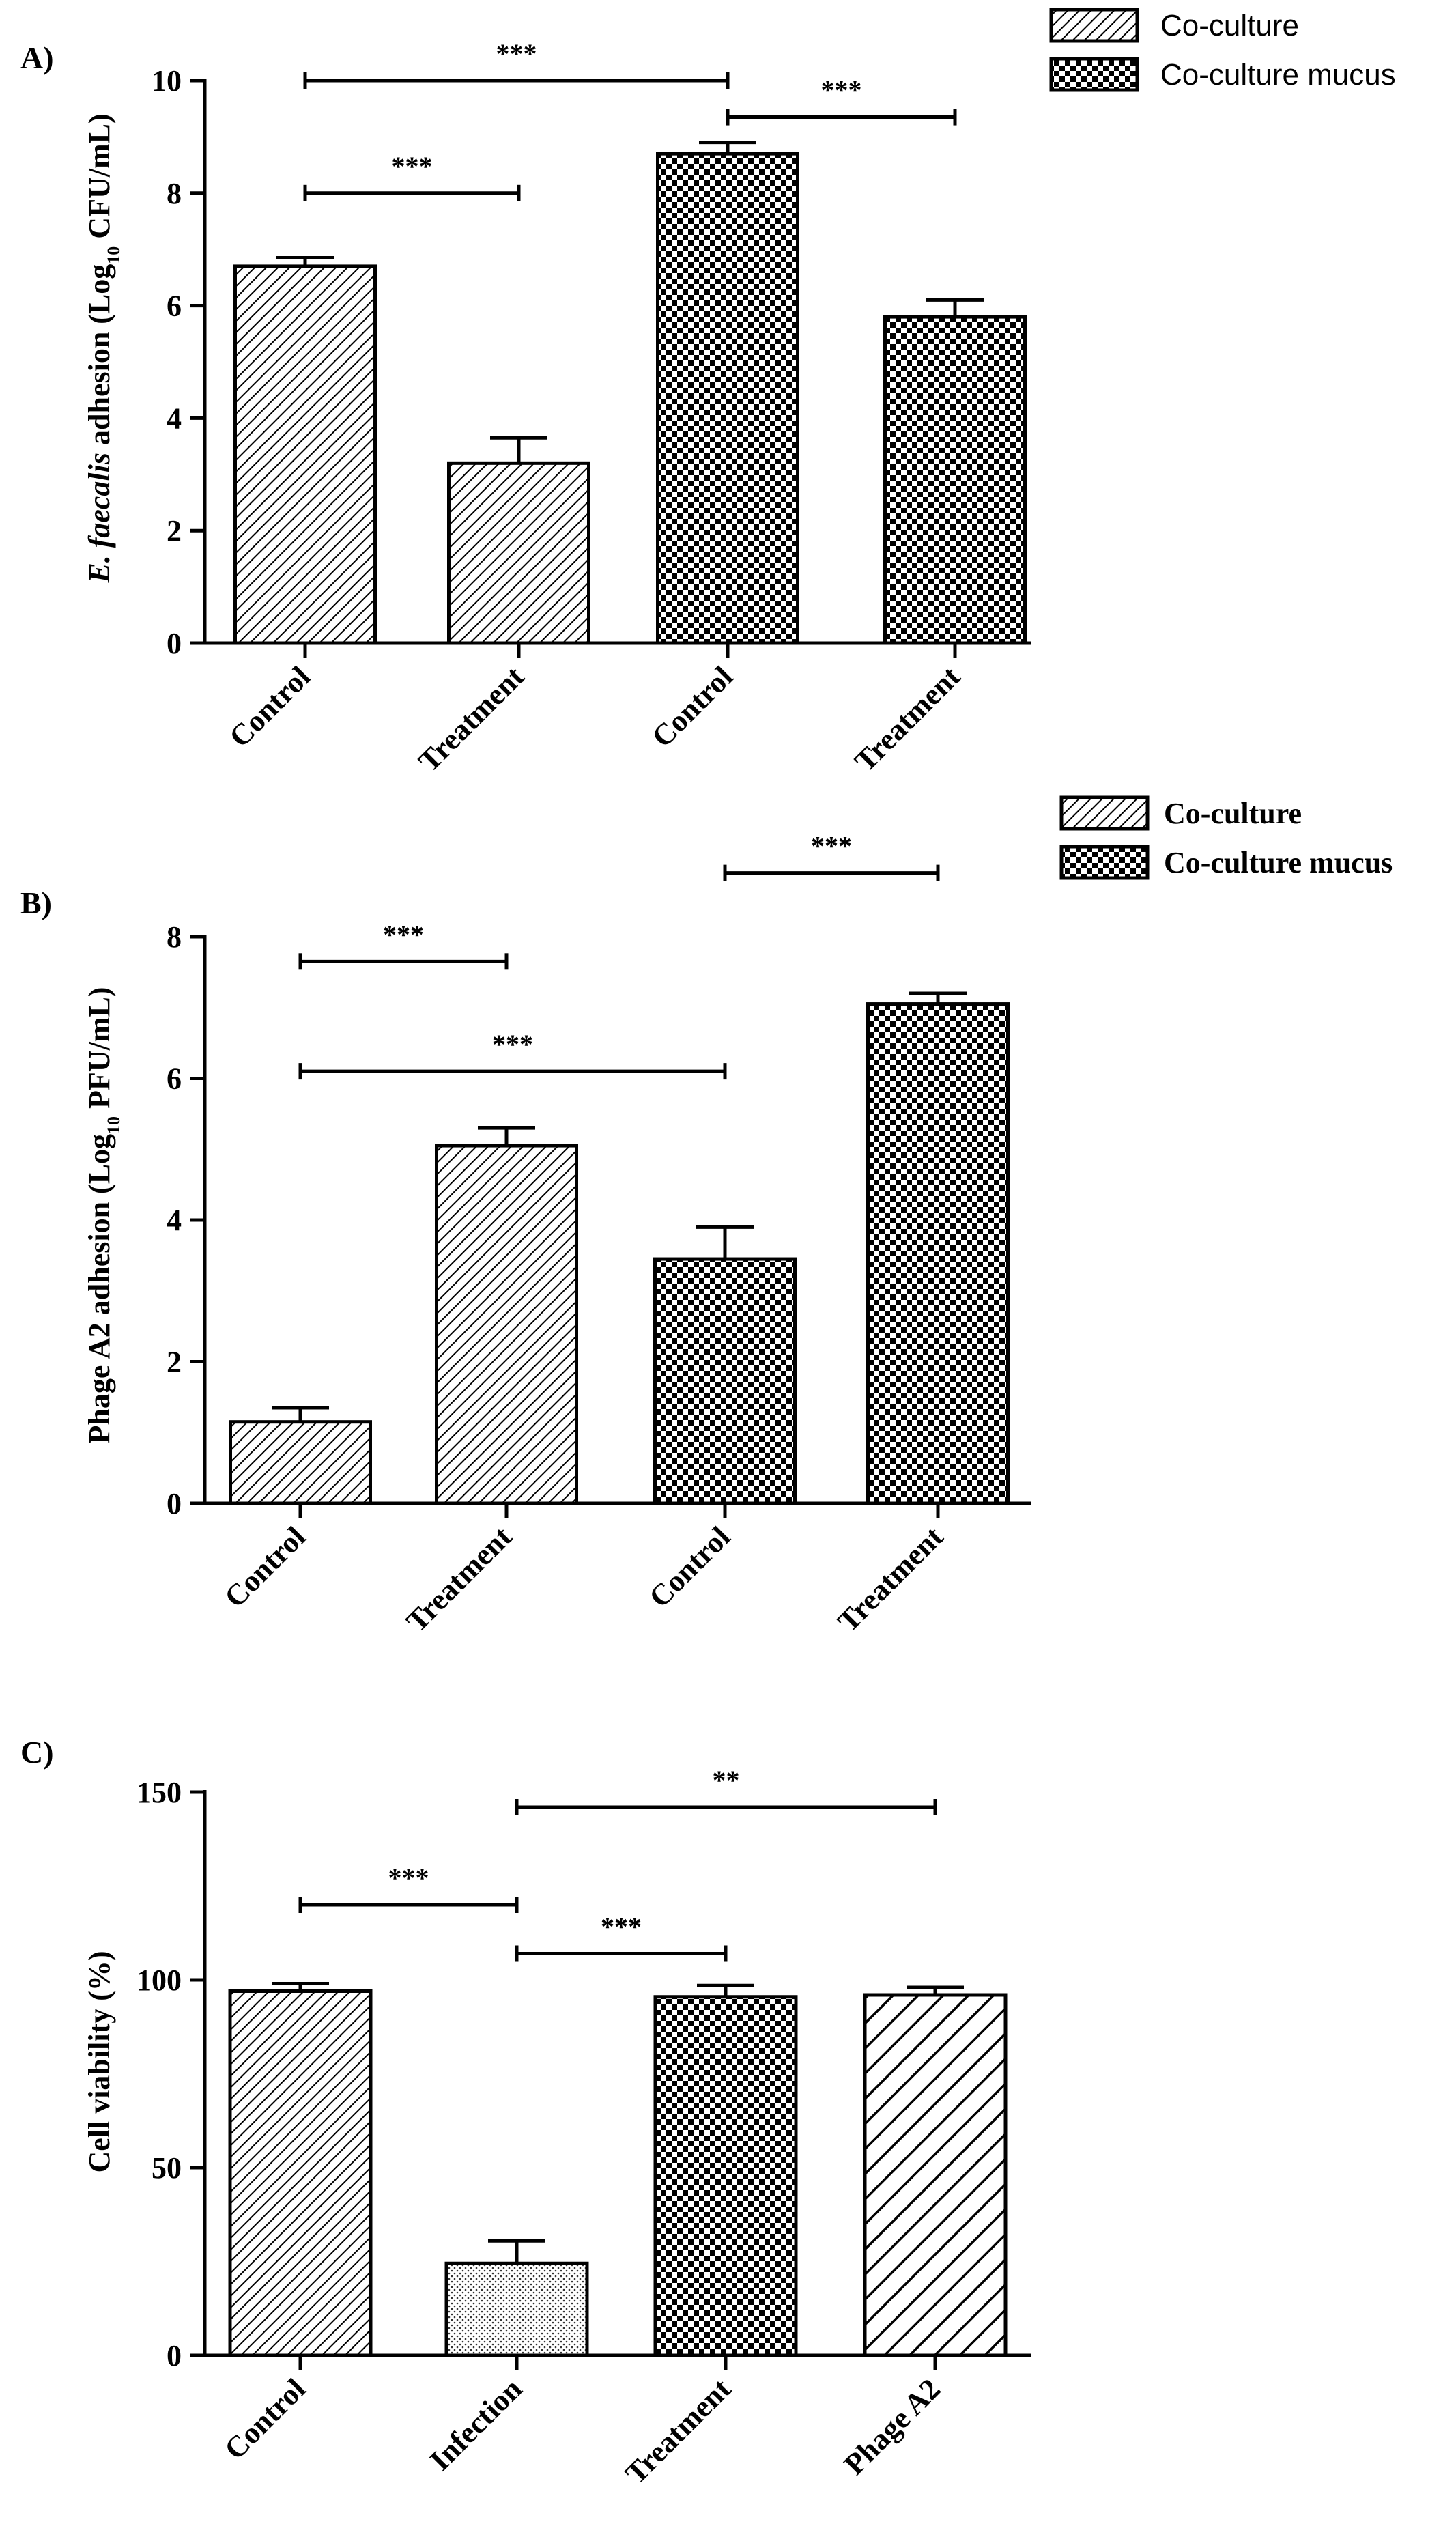 This screenshot has width=1456, height=2524. What do you see at coordinates (892, 2426) in the screenshot?
I see `panel-c-category-label: Phage A2` at bounding box center [892, 2426].